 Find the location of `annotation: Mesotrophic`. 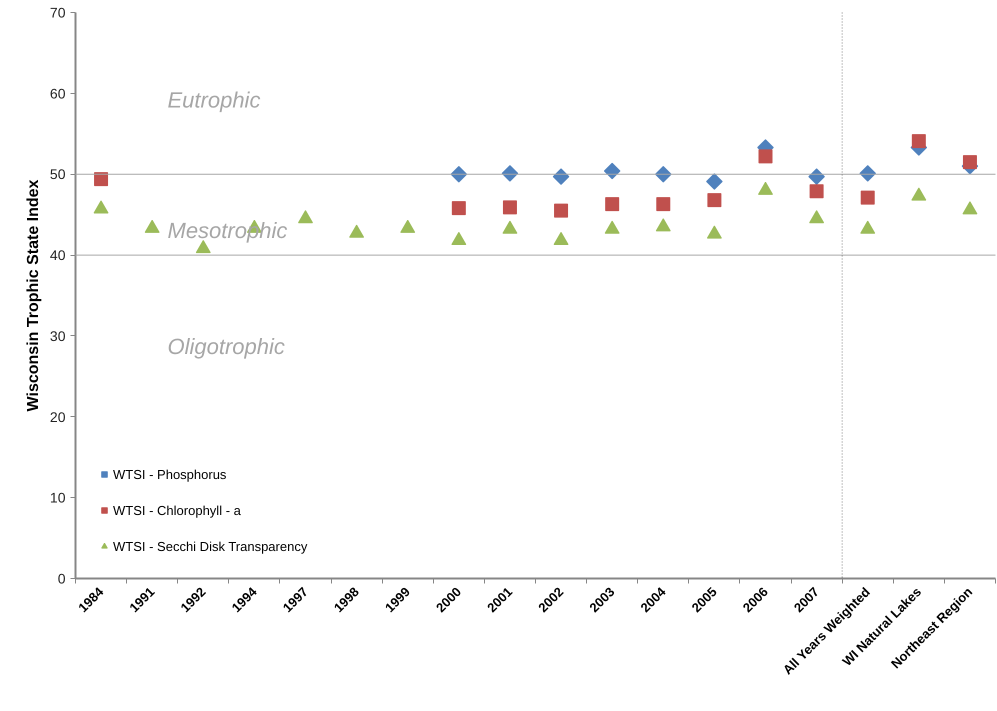

annotation: Mesotrophic is located at coordinates (228, 230).